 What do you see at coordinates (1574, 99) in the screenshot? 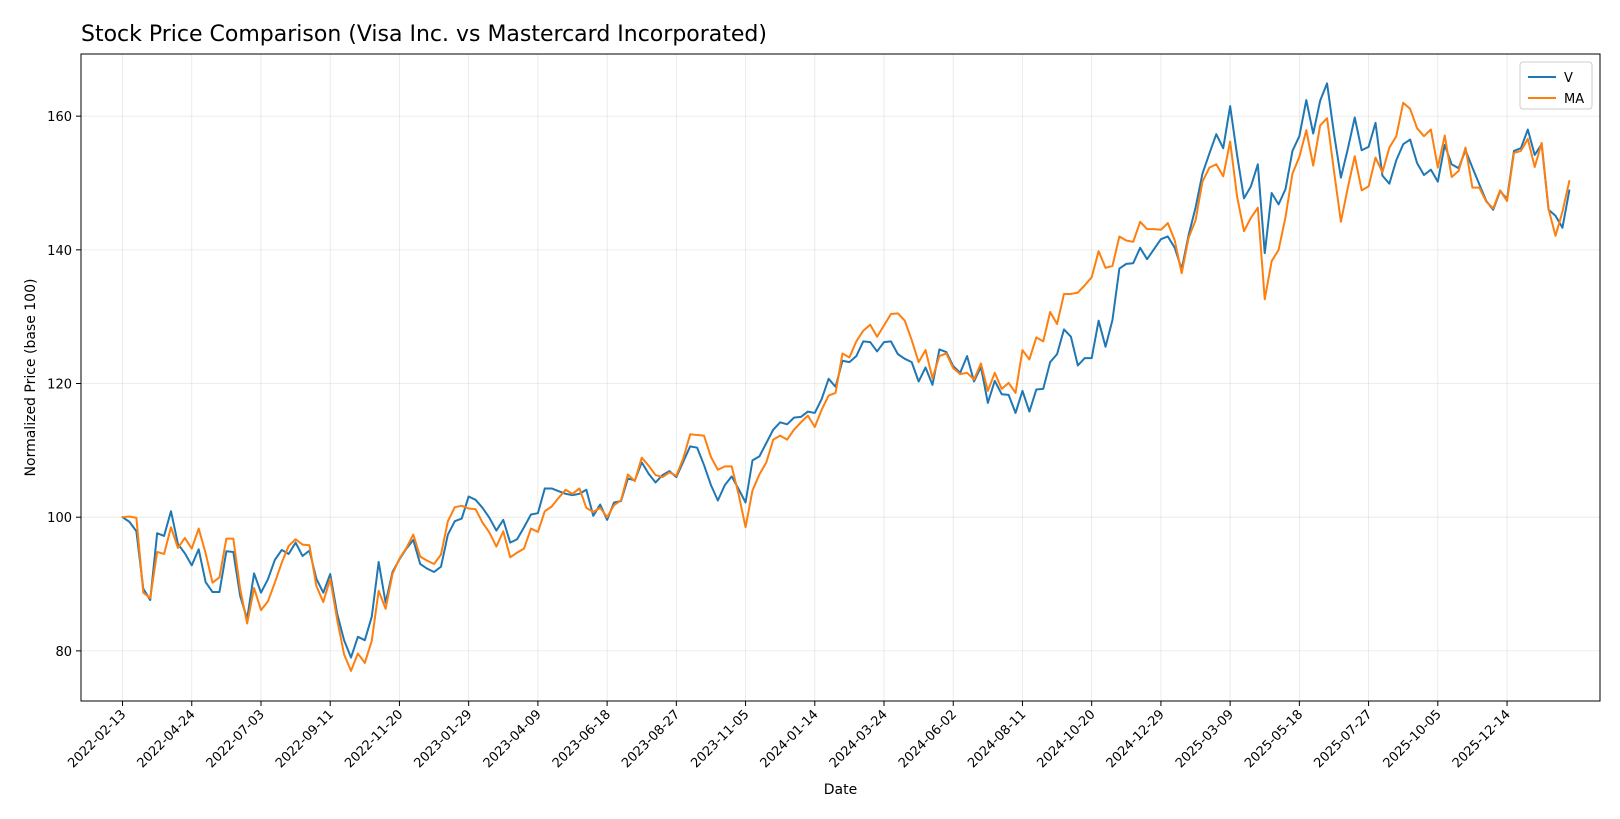
I see `legend-label-ma: MA` at bounding box center [1574, 99].